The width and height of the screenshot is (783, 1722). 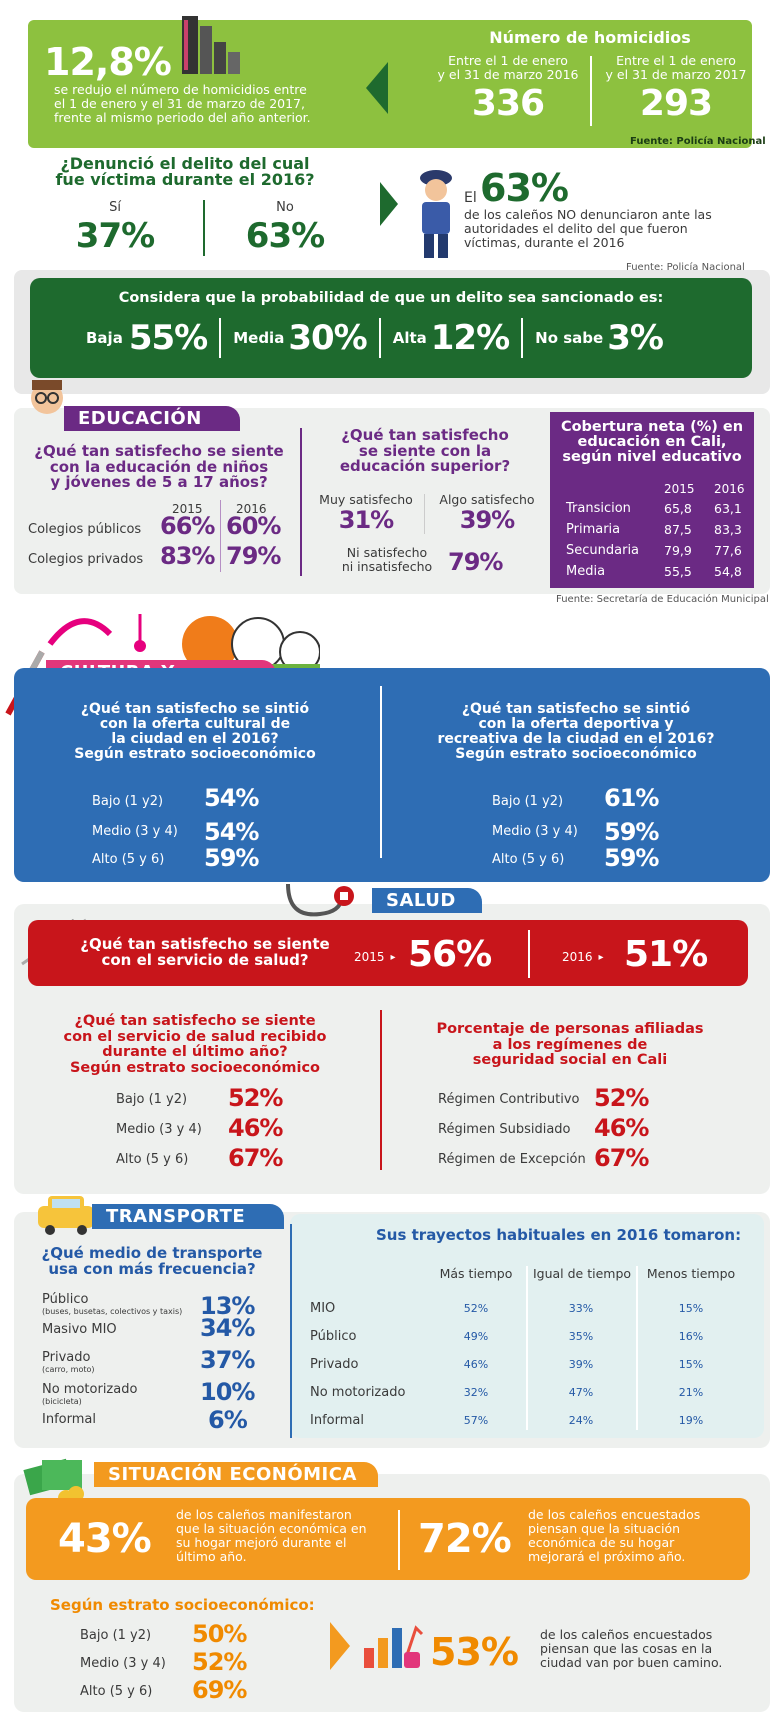 What do you see at coordinates (219, 1690) in the screenshot?
I see `eco-value-alto: 69%` at bounding box center [219, 1690].